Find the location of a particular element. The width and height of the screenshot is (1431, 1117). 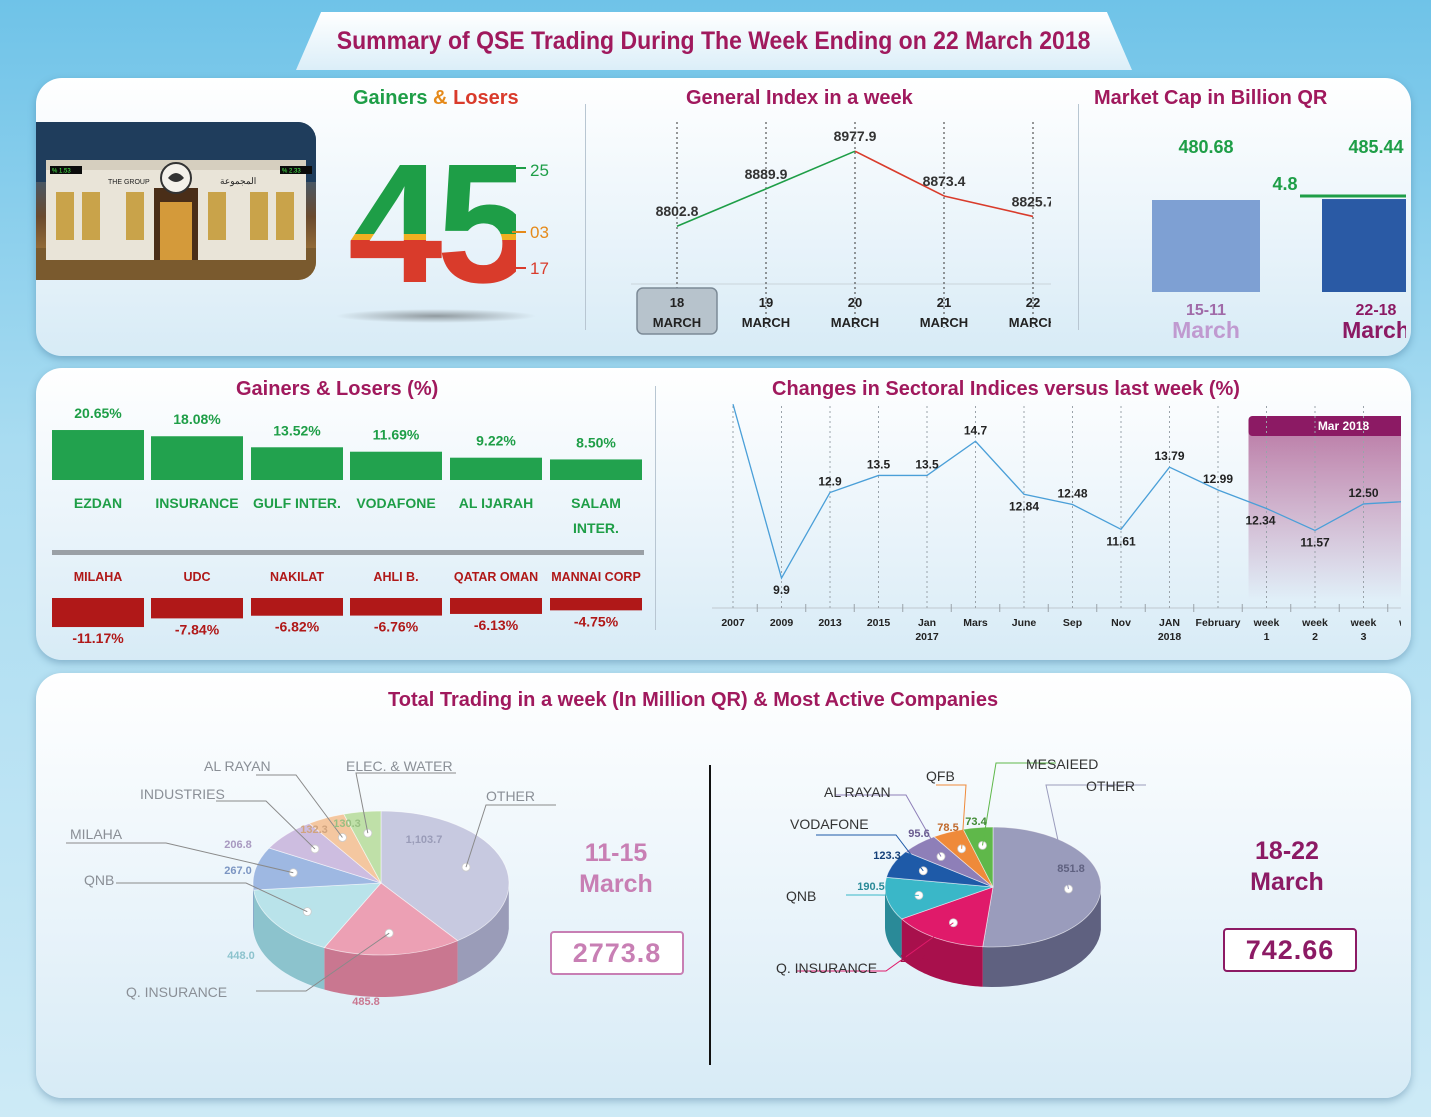

building-sign-en: THE GROUP is located at coordinates (129, 182).